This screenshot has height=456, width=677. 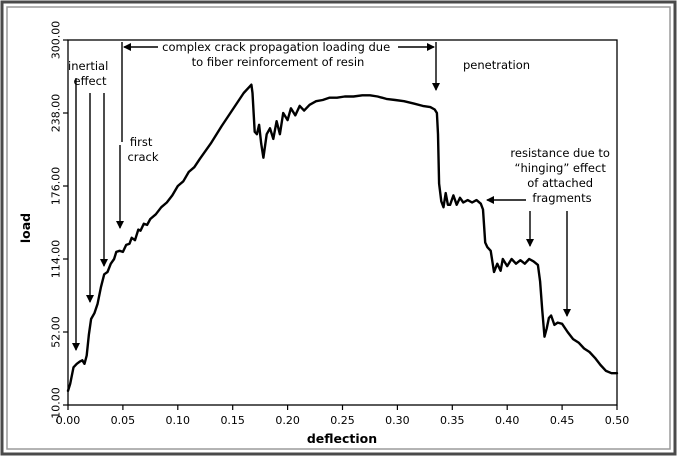 What do you see at coordinates (178, 420) in the screenshot?
I see `x-tick-label: 0.10` at bounding box center [178, 420].